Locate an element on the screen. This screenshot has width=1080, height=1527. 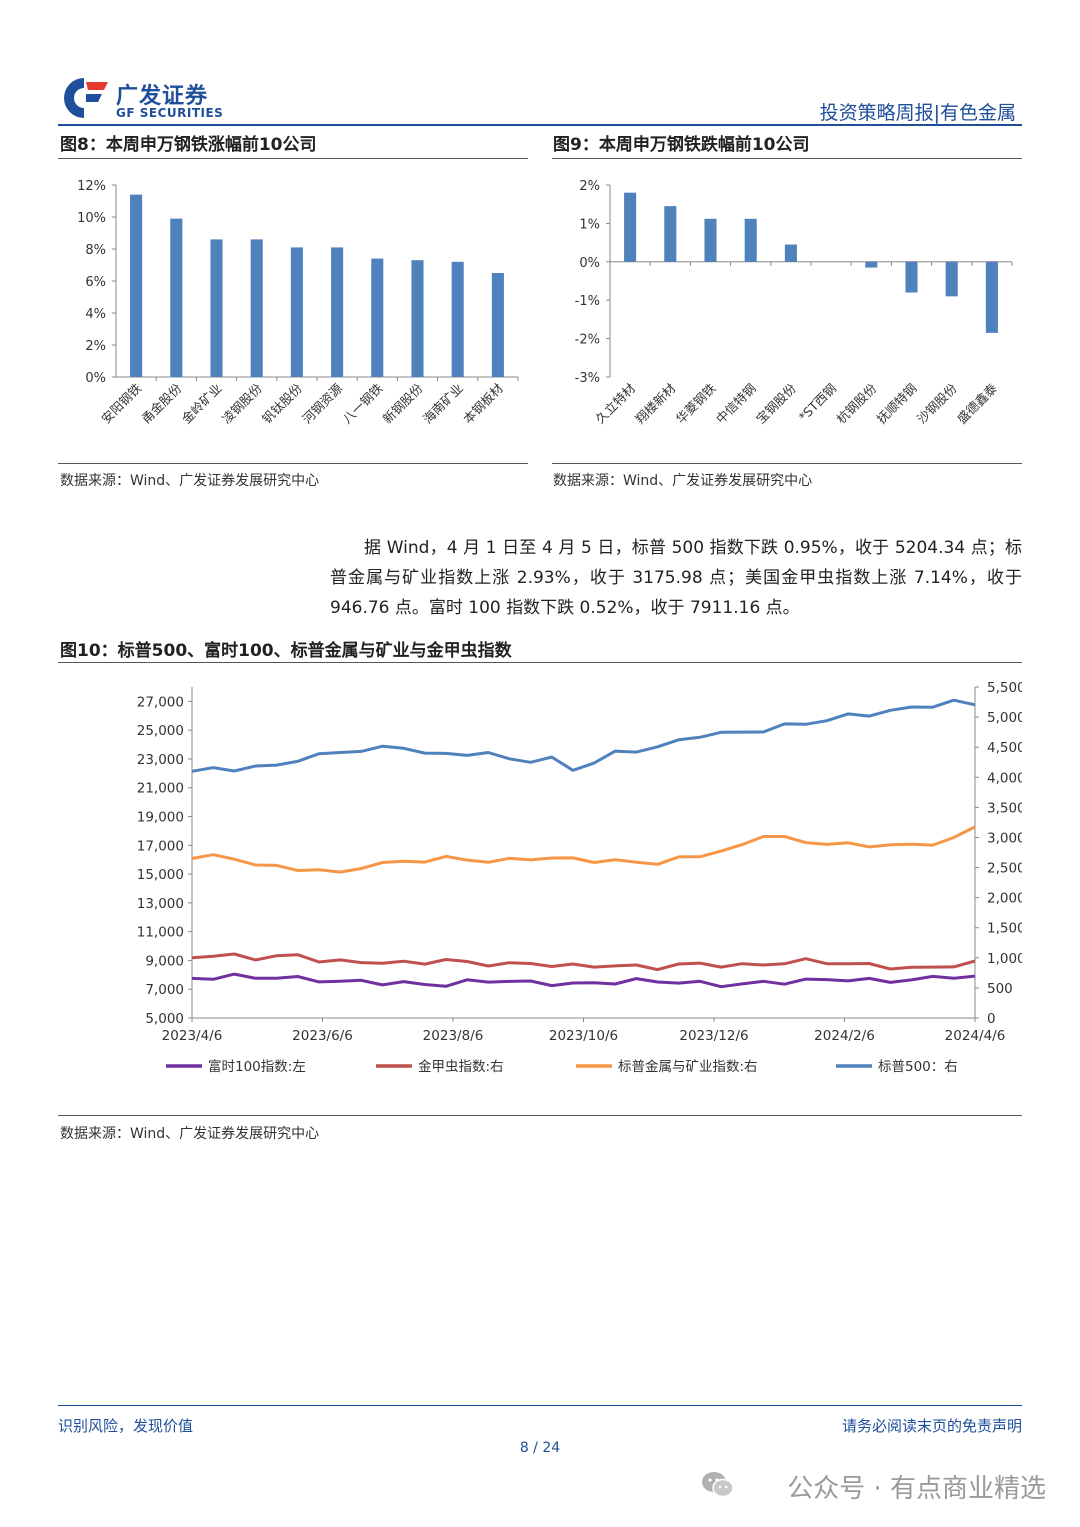
fig10-left-tick-label: 21,000 is located at coordinates (160, 789).